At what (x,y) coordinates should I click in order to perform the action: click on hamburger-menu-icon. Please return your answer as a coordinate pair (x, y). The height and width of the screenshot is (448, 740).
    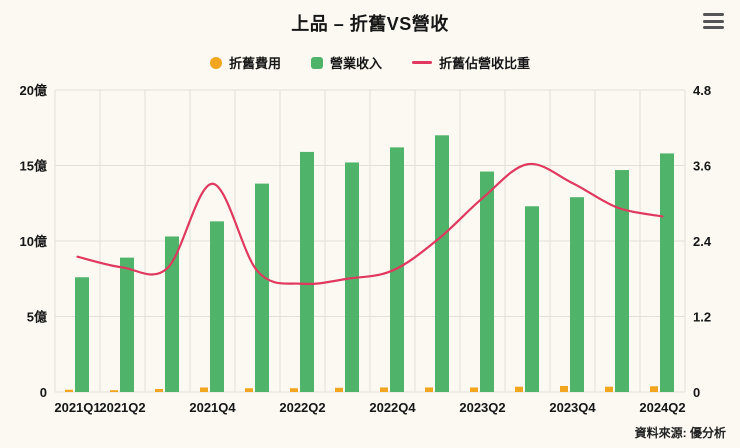
    Looking at the image, I should click on (713, 21).